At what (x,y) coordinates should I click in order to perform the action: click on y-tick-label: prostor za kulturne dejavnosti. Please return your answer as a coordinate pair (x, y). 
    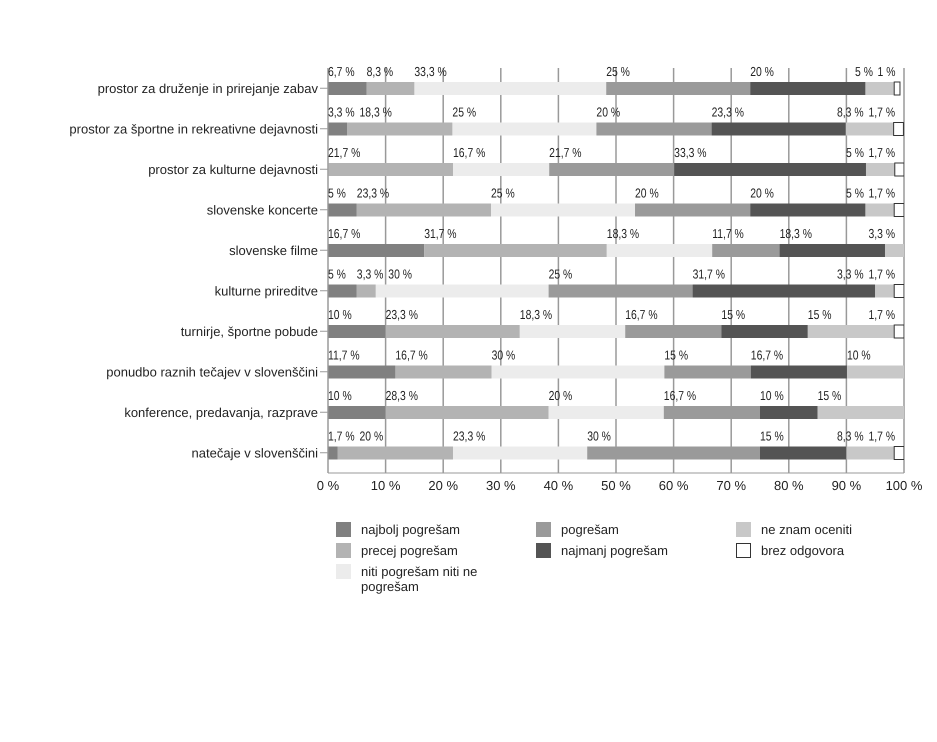
    Looking at the image, I should click on (233, 169).